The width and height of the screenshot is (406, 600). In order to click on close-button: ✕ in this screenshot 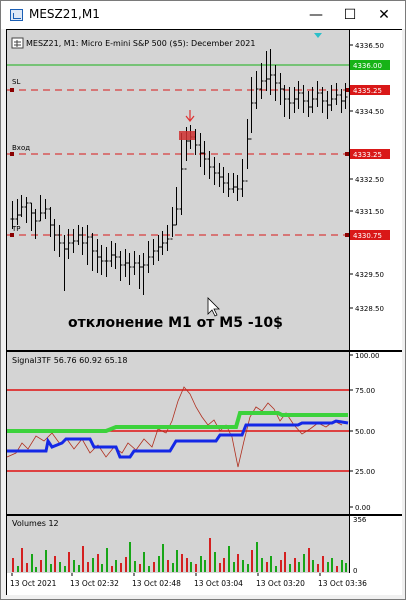, I will do `click(384, 15)`.